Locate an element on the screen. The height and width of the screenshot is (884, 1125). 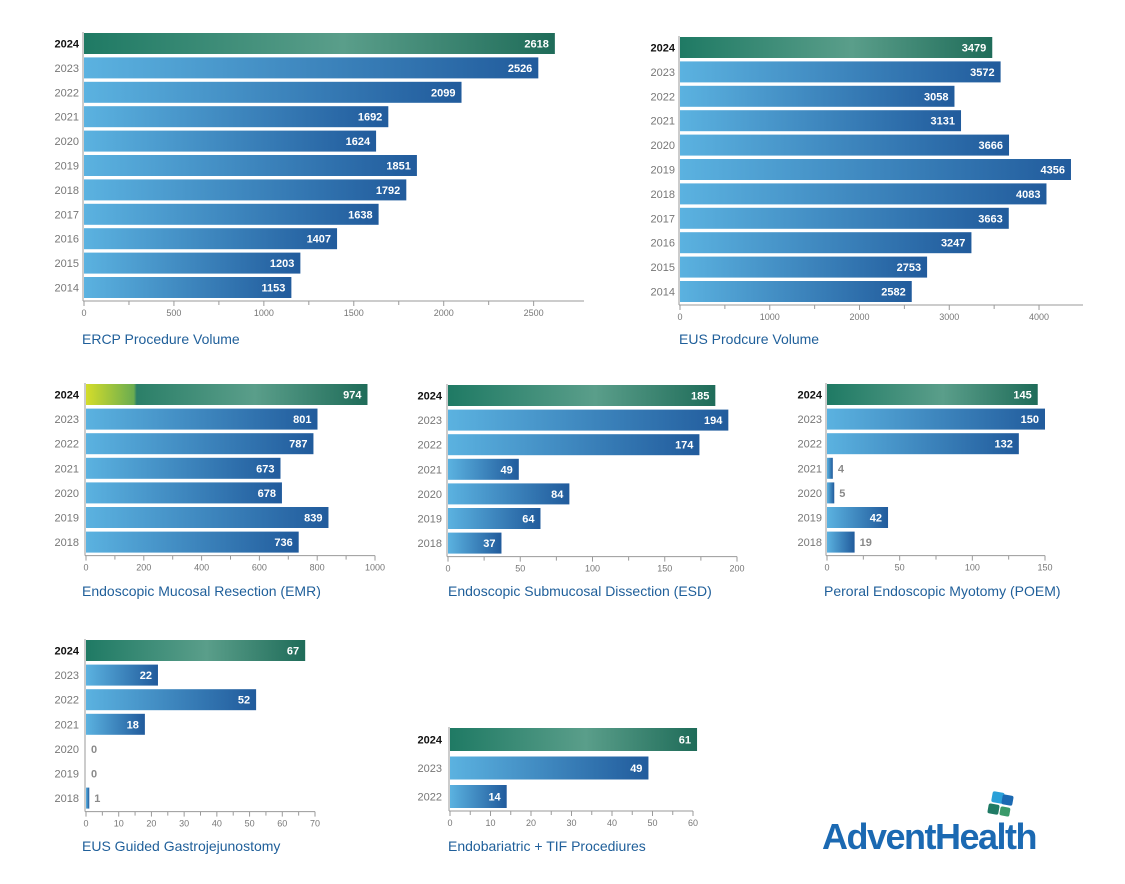
gj-category-label: 2022 is located at coordinates (67, 701).